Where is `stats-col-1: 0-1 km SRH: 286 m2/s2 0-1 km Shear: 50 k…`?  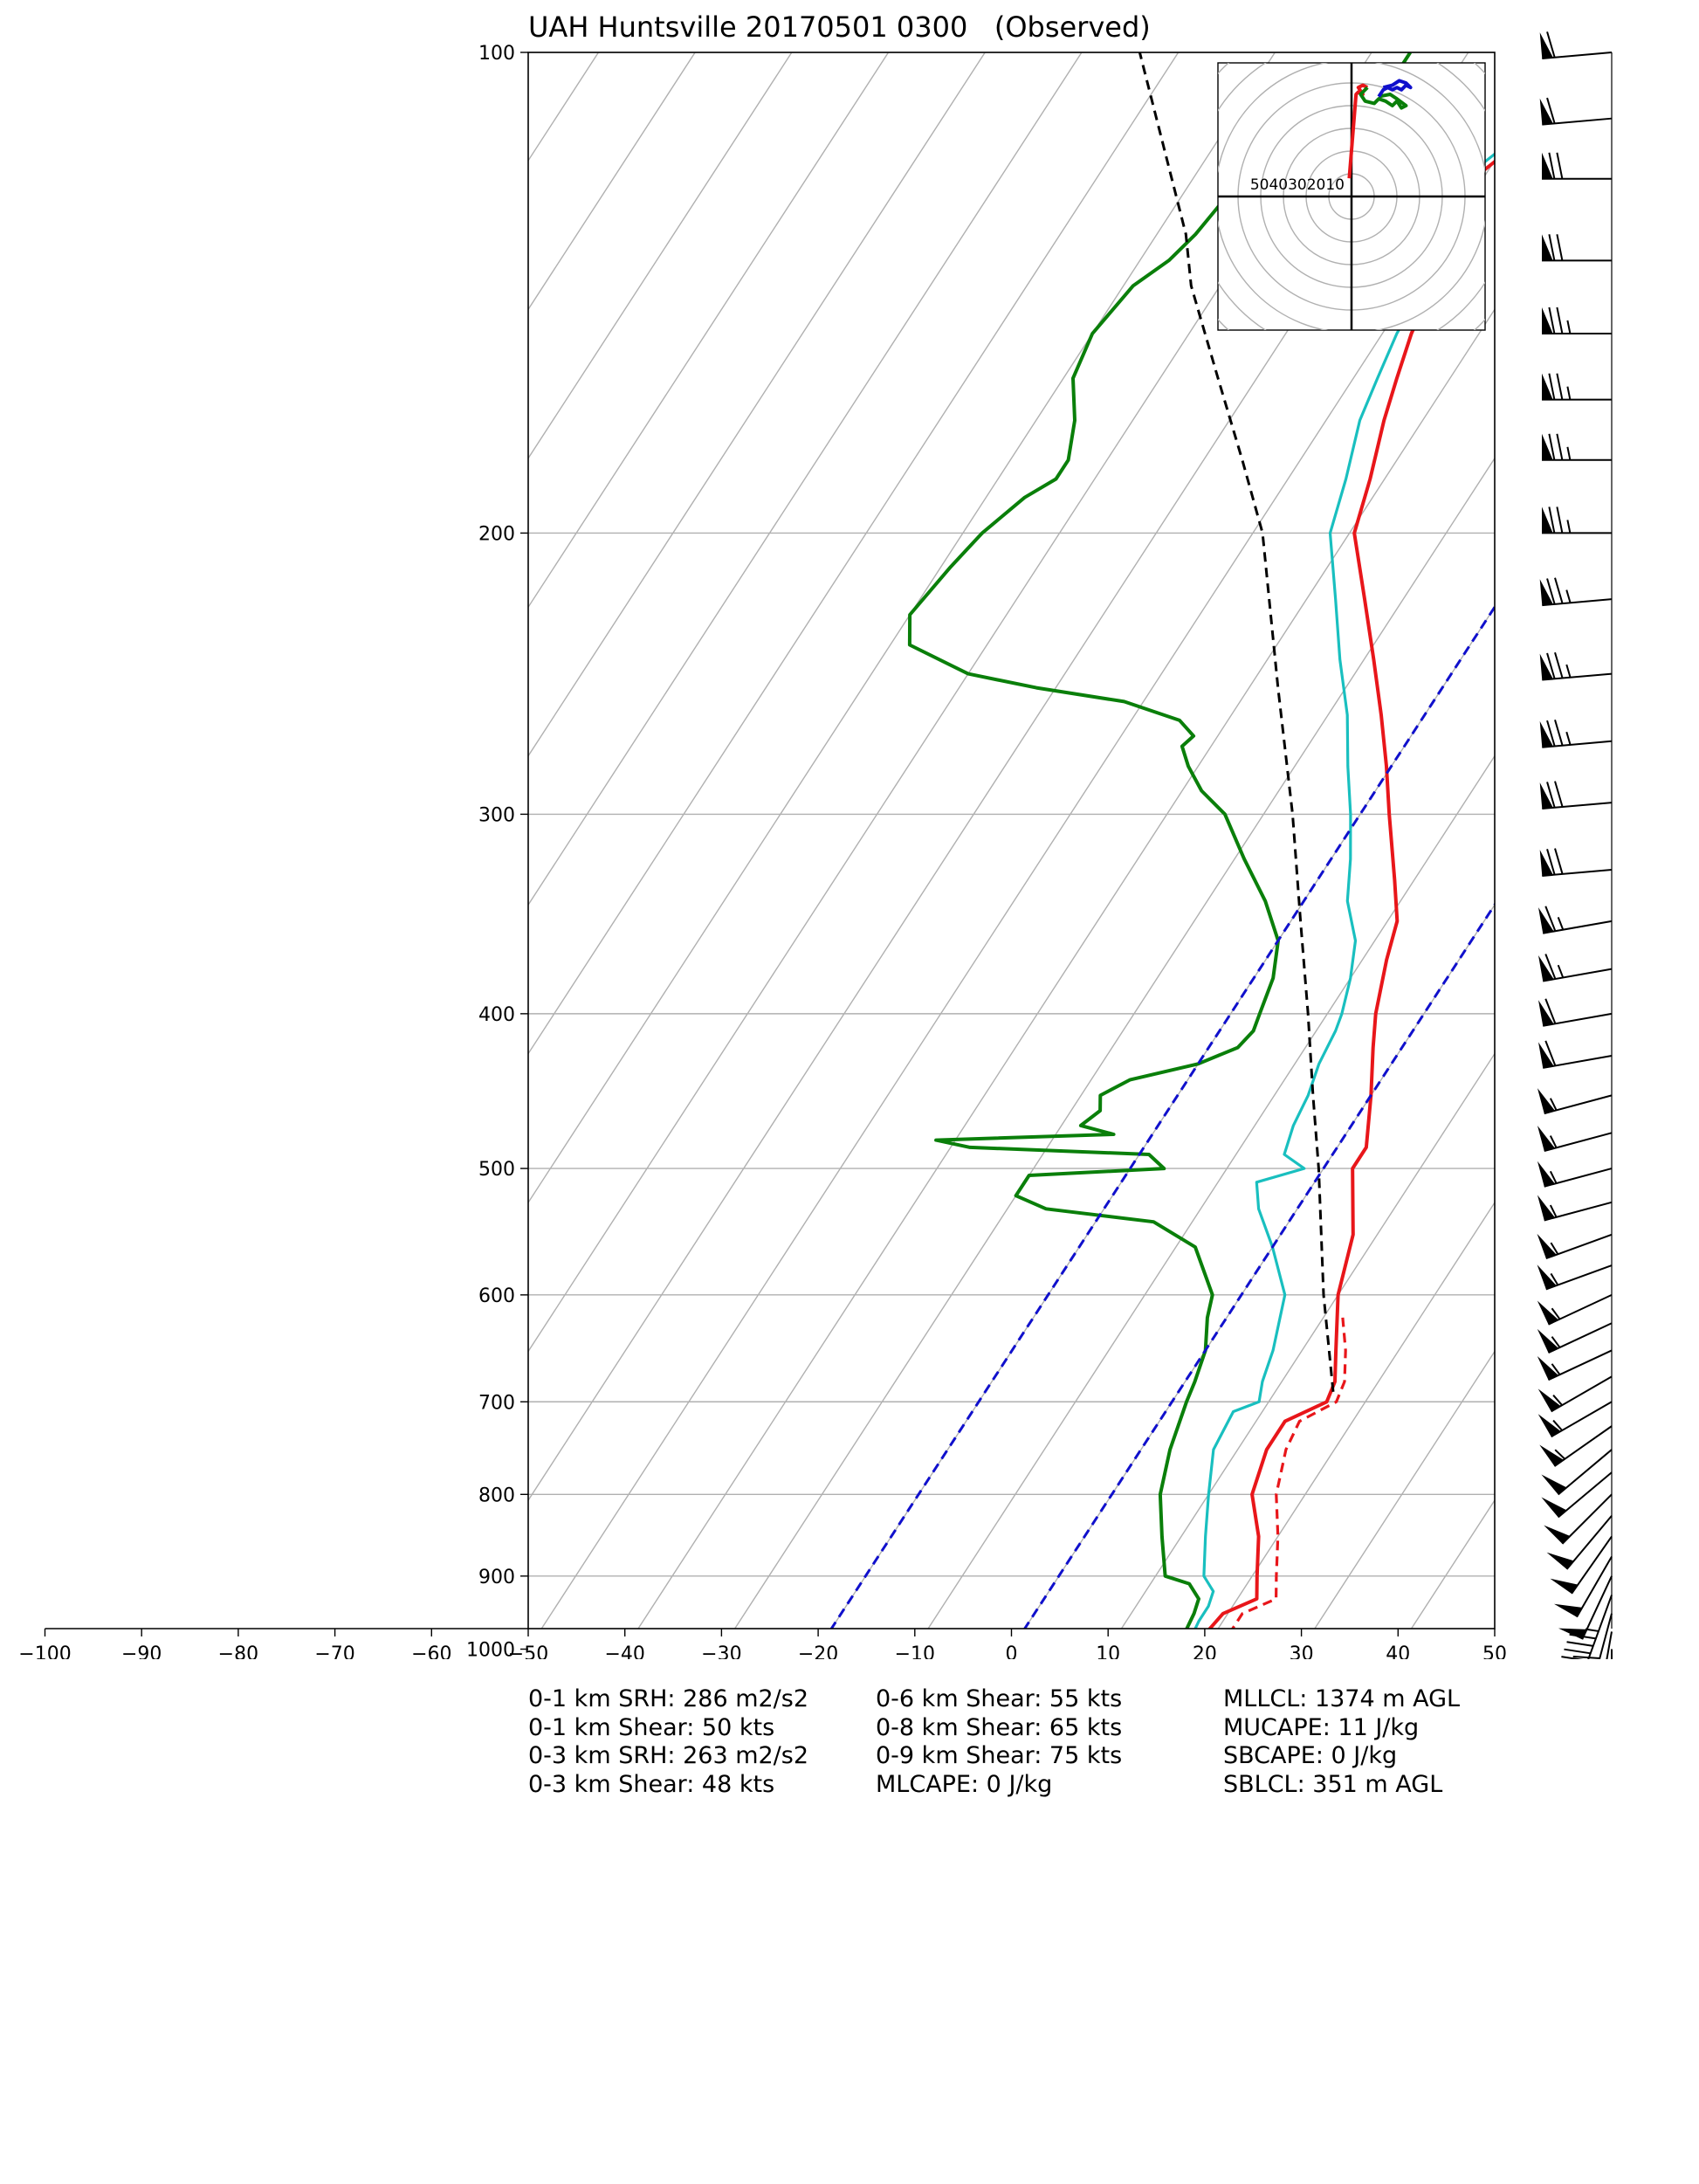
stats-col-1: 0-1 km SRH: 286 m2/s2 0-1 km Shear: 50 k… is located at coordinates (668, 1742).